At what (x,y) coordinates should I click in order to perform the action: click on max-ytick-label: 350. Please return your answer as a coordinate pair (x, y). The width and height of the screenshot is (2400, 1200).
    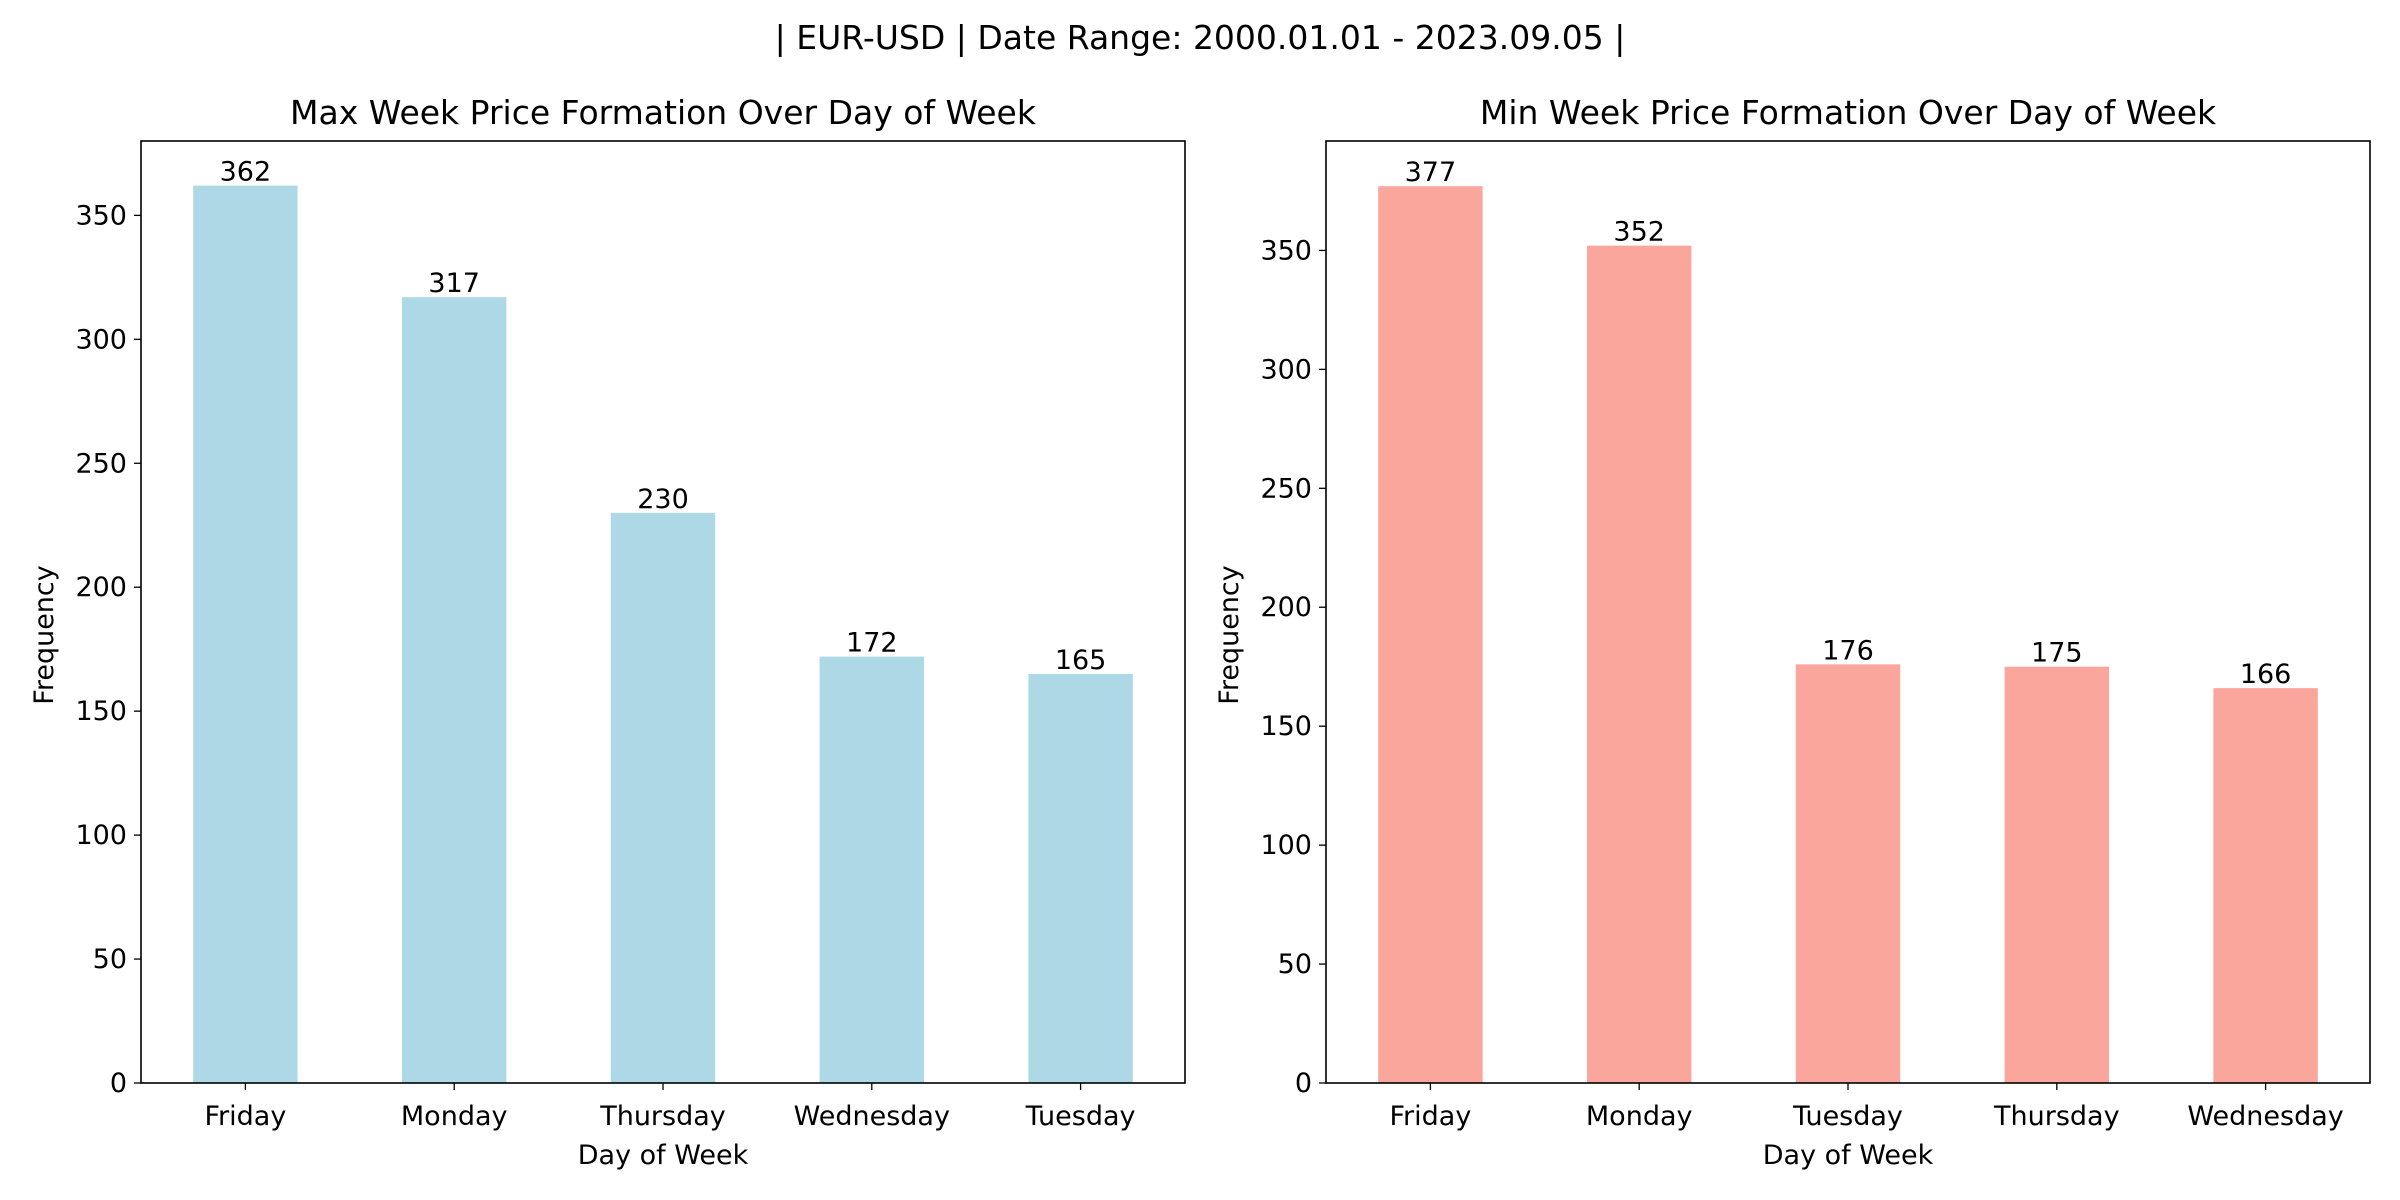
    Looking at the image, I should click on (101, 215).